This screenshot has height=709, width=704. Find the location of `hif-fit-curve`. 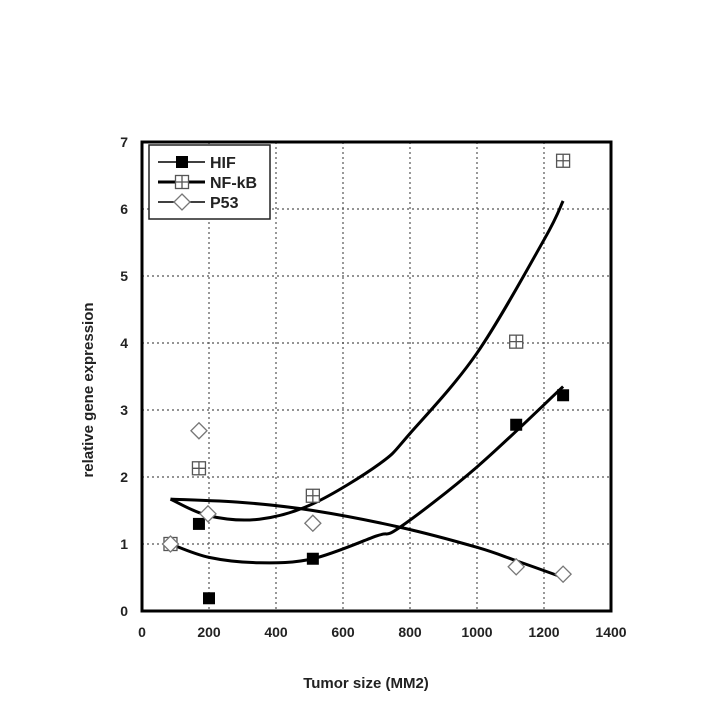

hif-fit-curve is located at coordinates (367, 475).